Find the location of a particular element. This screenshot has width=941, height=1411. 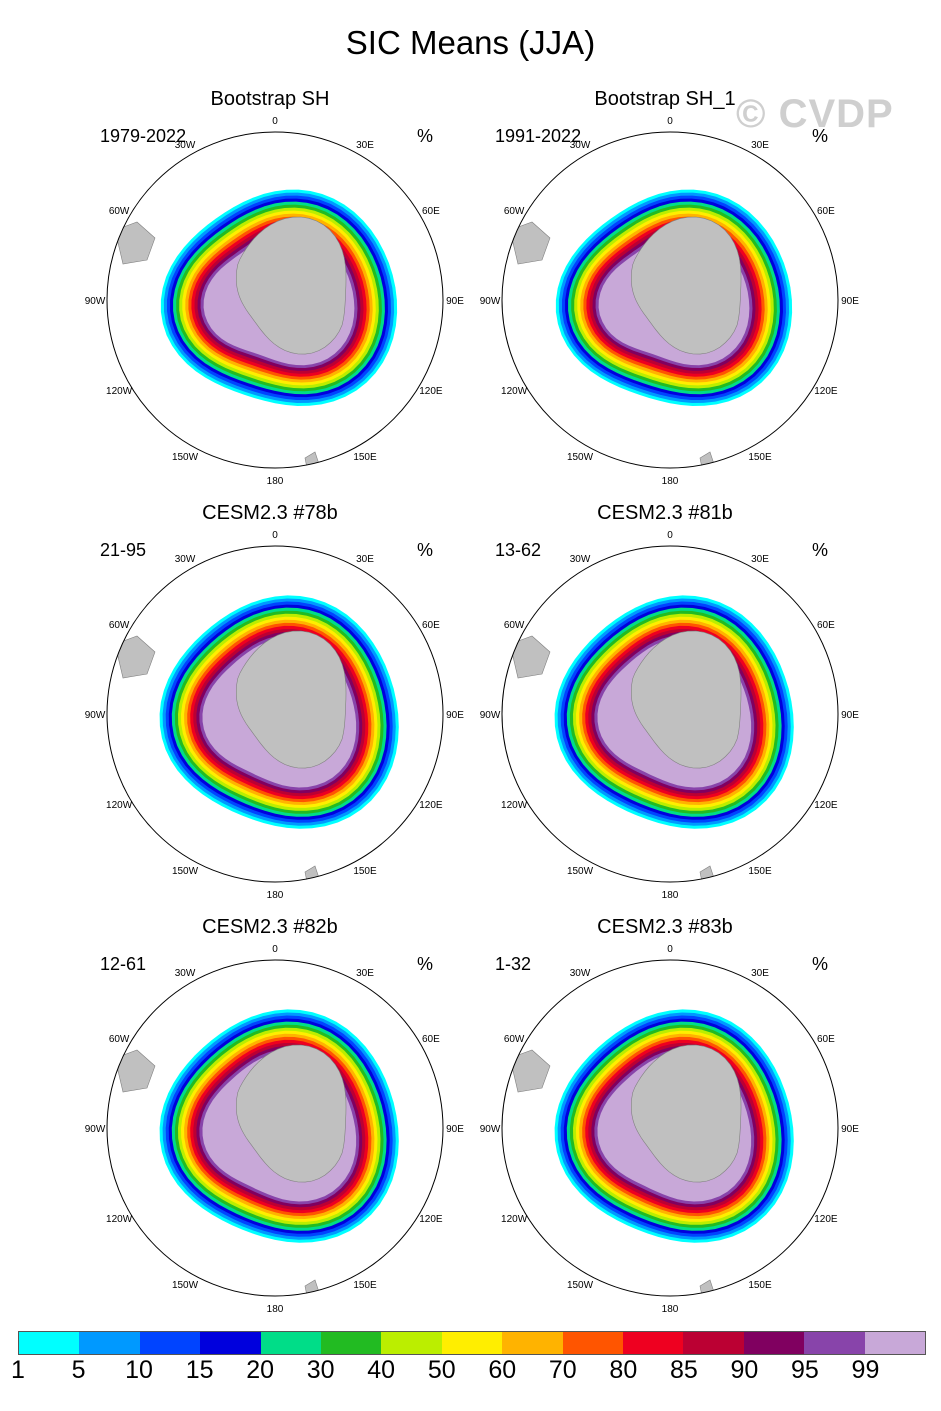

colorbar-label: 80 is located at coordinates (623, 1370).